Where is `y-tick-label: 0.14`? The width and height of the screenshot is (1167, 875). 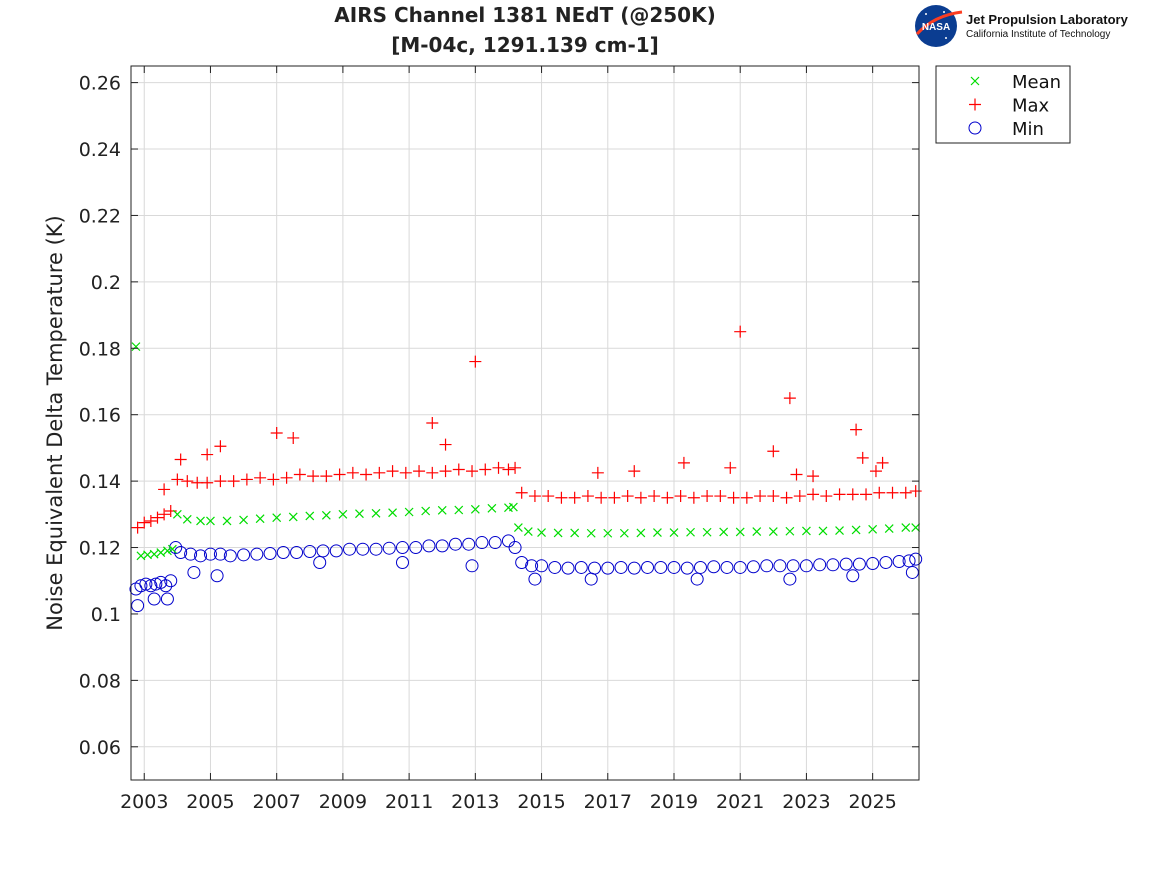
y-tick-label: 0.14 is located at coordinates (100, 482).